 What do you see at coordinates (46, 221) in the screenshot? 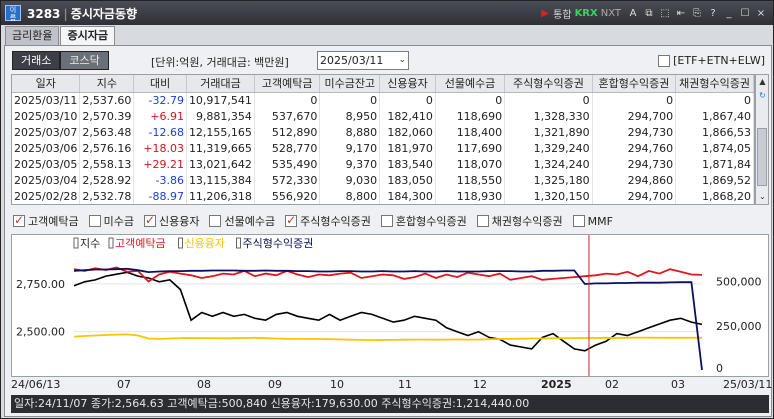
I see `filter-checkbox: 고객예탁금` at bounding box center [46, 221].